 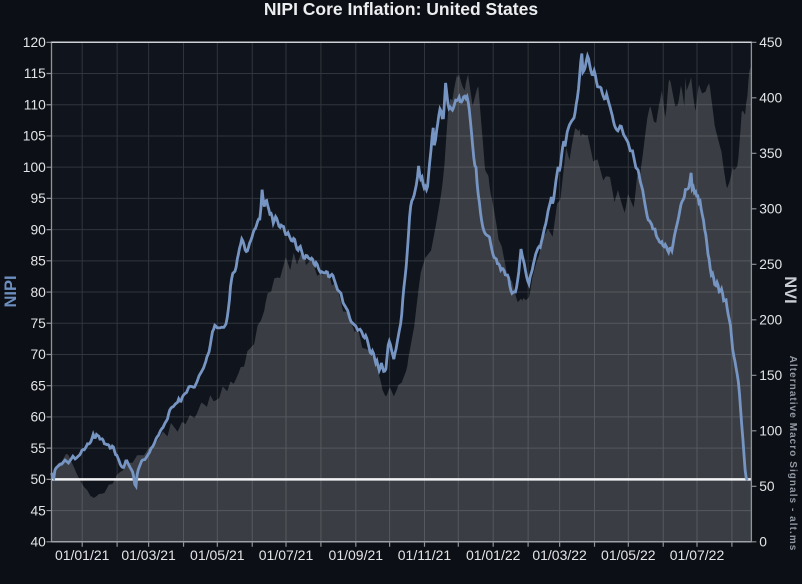 What do you see at coordinates (35, 104) in the screenshot?
I see `svg-text: 110` at bounding box center [35, 104].